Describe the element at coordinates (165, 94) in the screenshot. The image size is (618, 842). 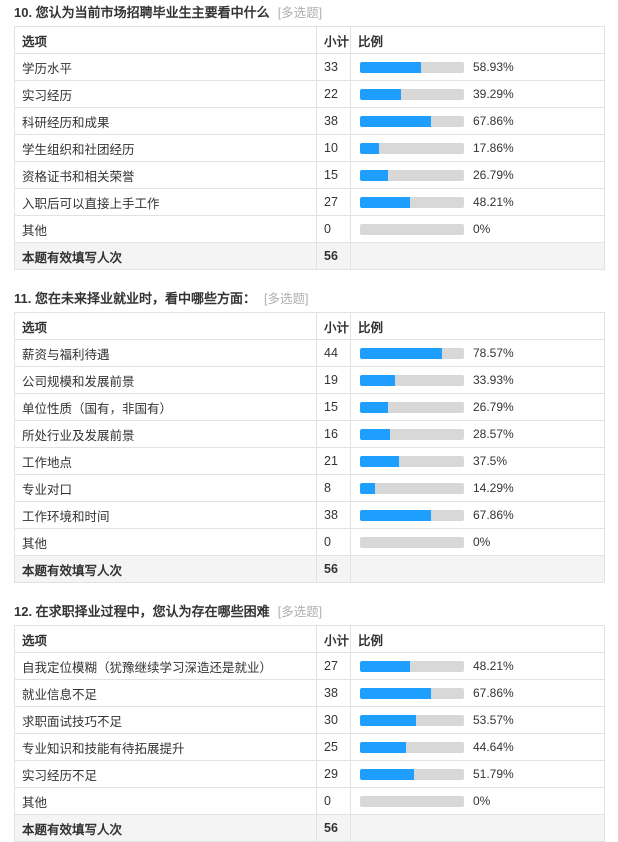
I see `option-label: 实习经历` at that location.